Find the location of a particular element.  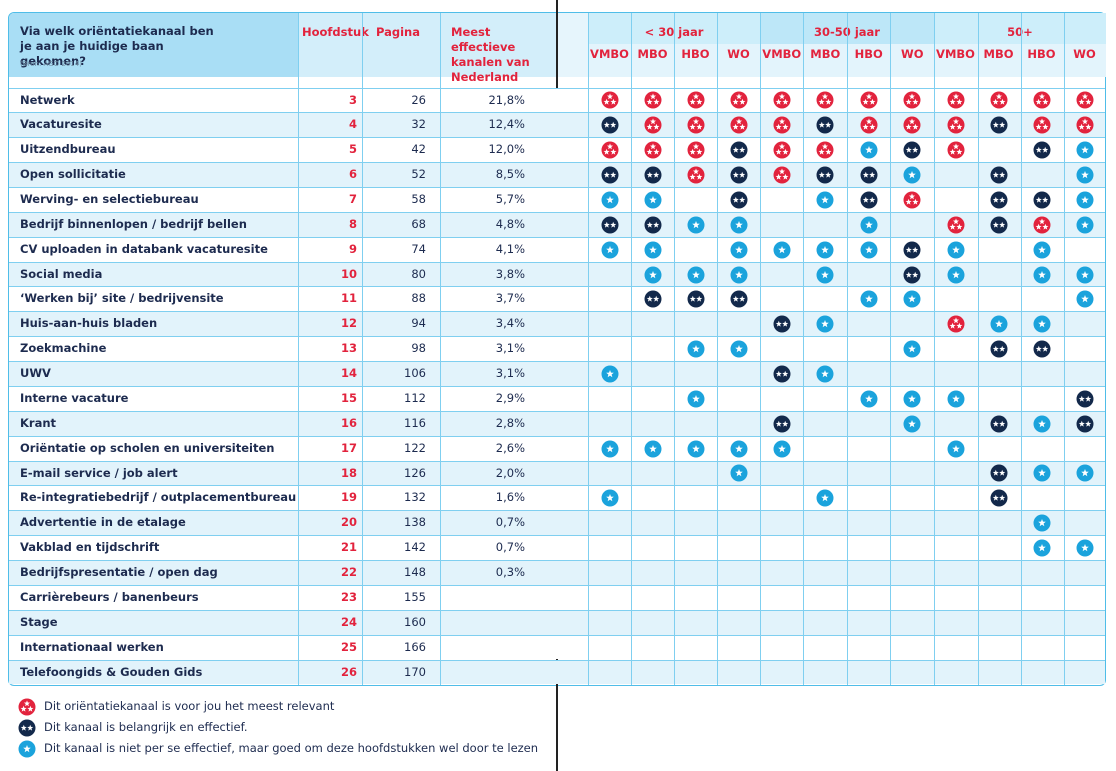

channel: Netwerk is located at coordinates (47, 99).